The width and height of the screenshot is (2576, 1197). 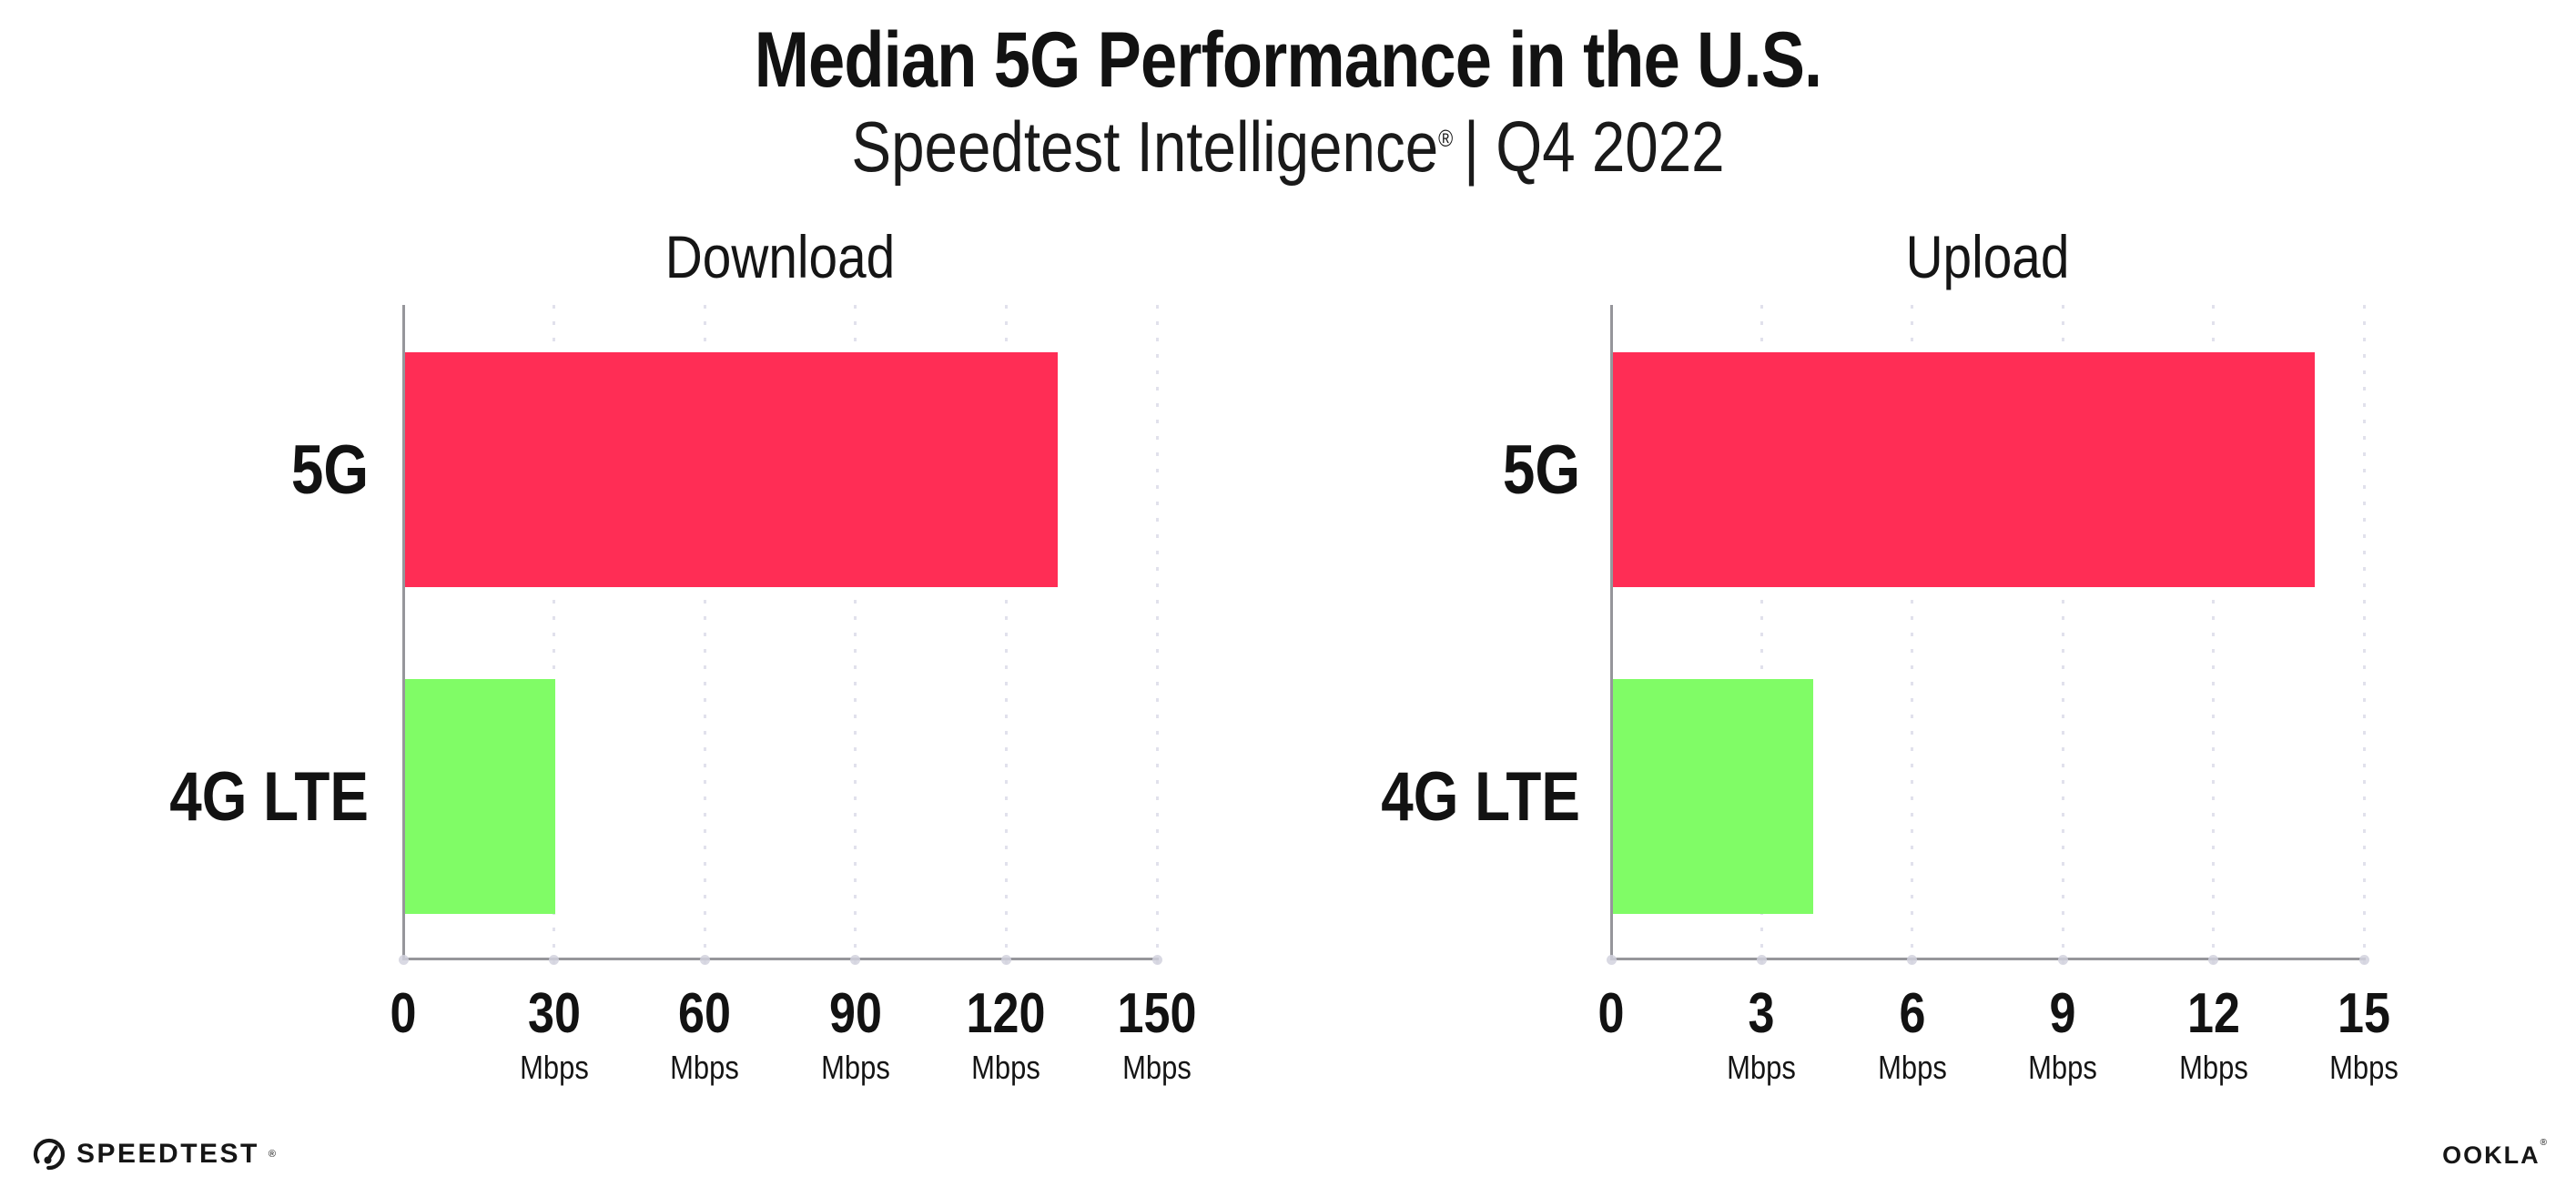 I want to click on x-tick: 150 Mbps, so click(x=1156, y=1035).